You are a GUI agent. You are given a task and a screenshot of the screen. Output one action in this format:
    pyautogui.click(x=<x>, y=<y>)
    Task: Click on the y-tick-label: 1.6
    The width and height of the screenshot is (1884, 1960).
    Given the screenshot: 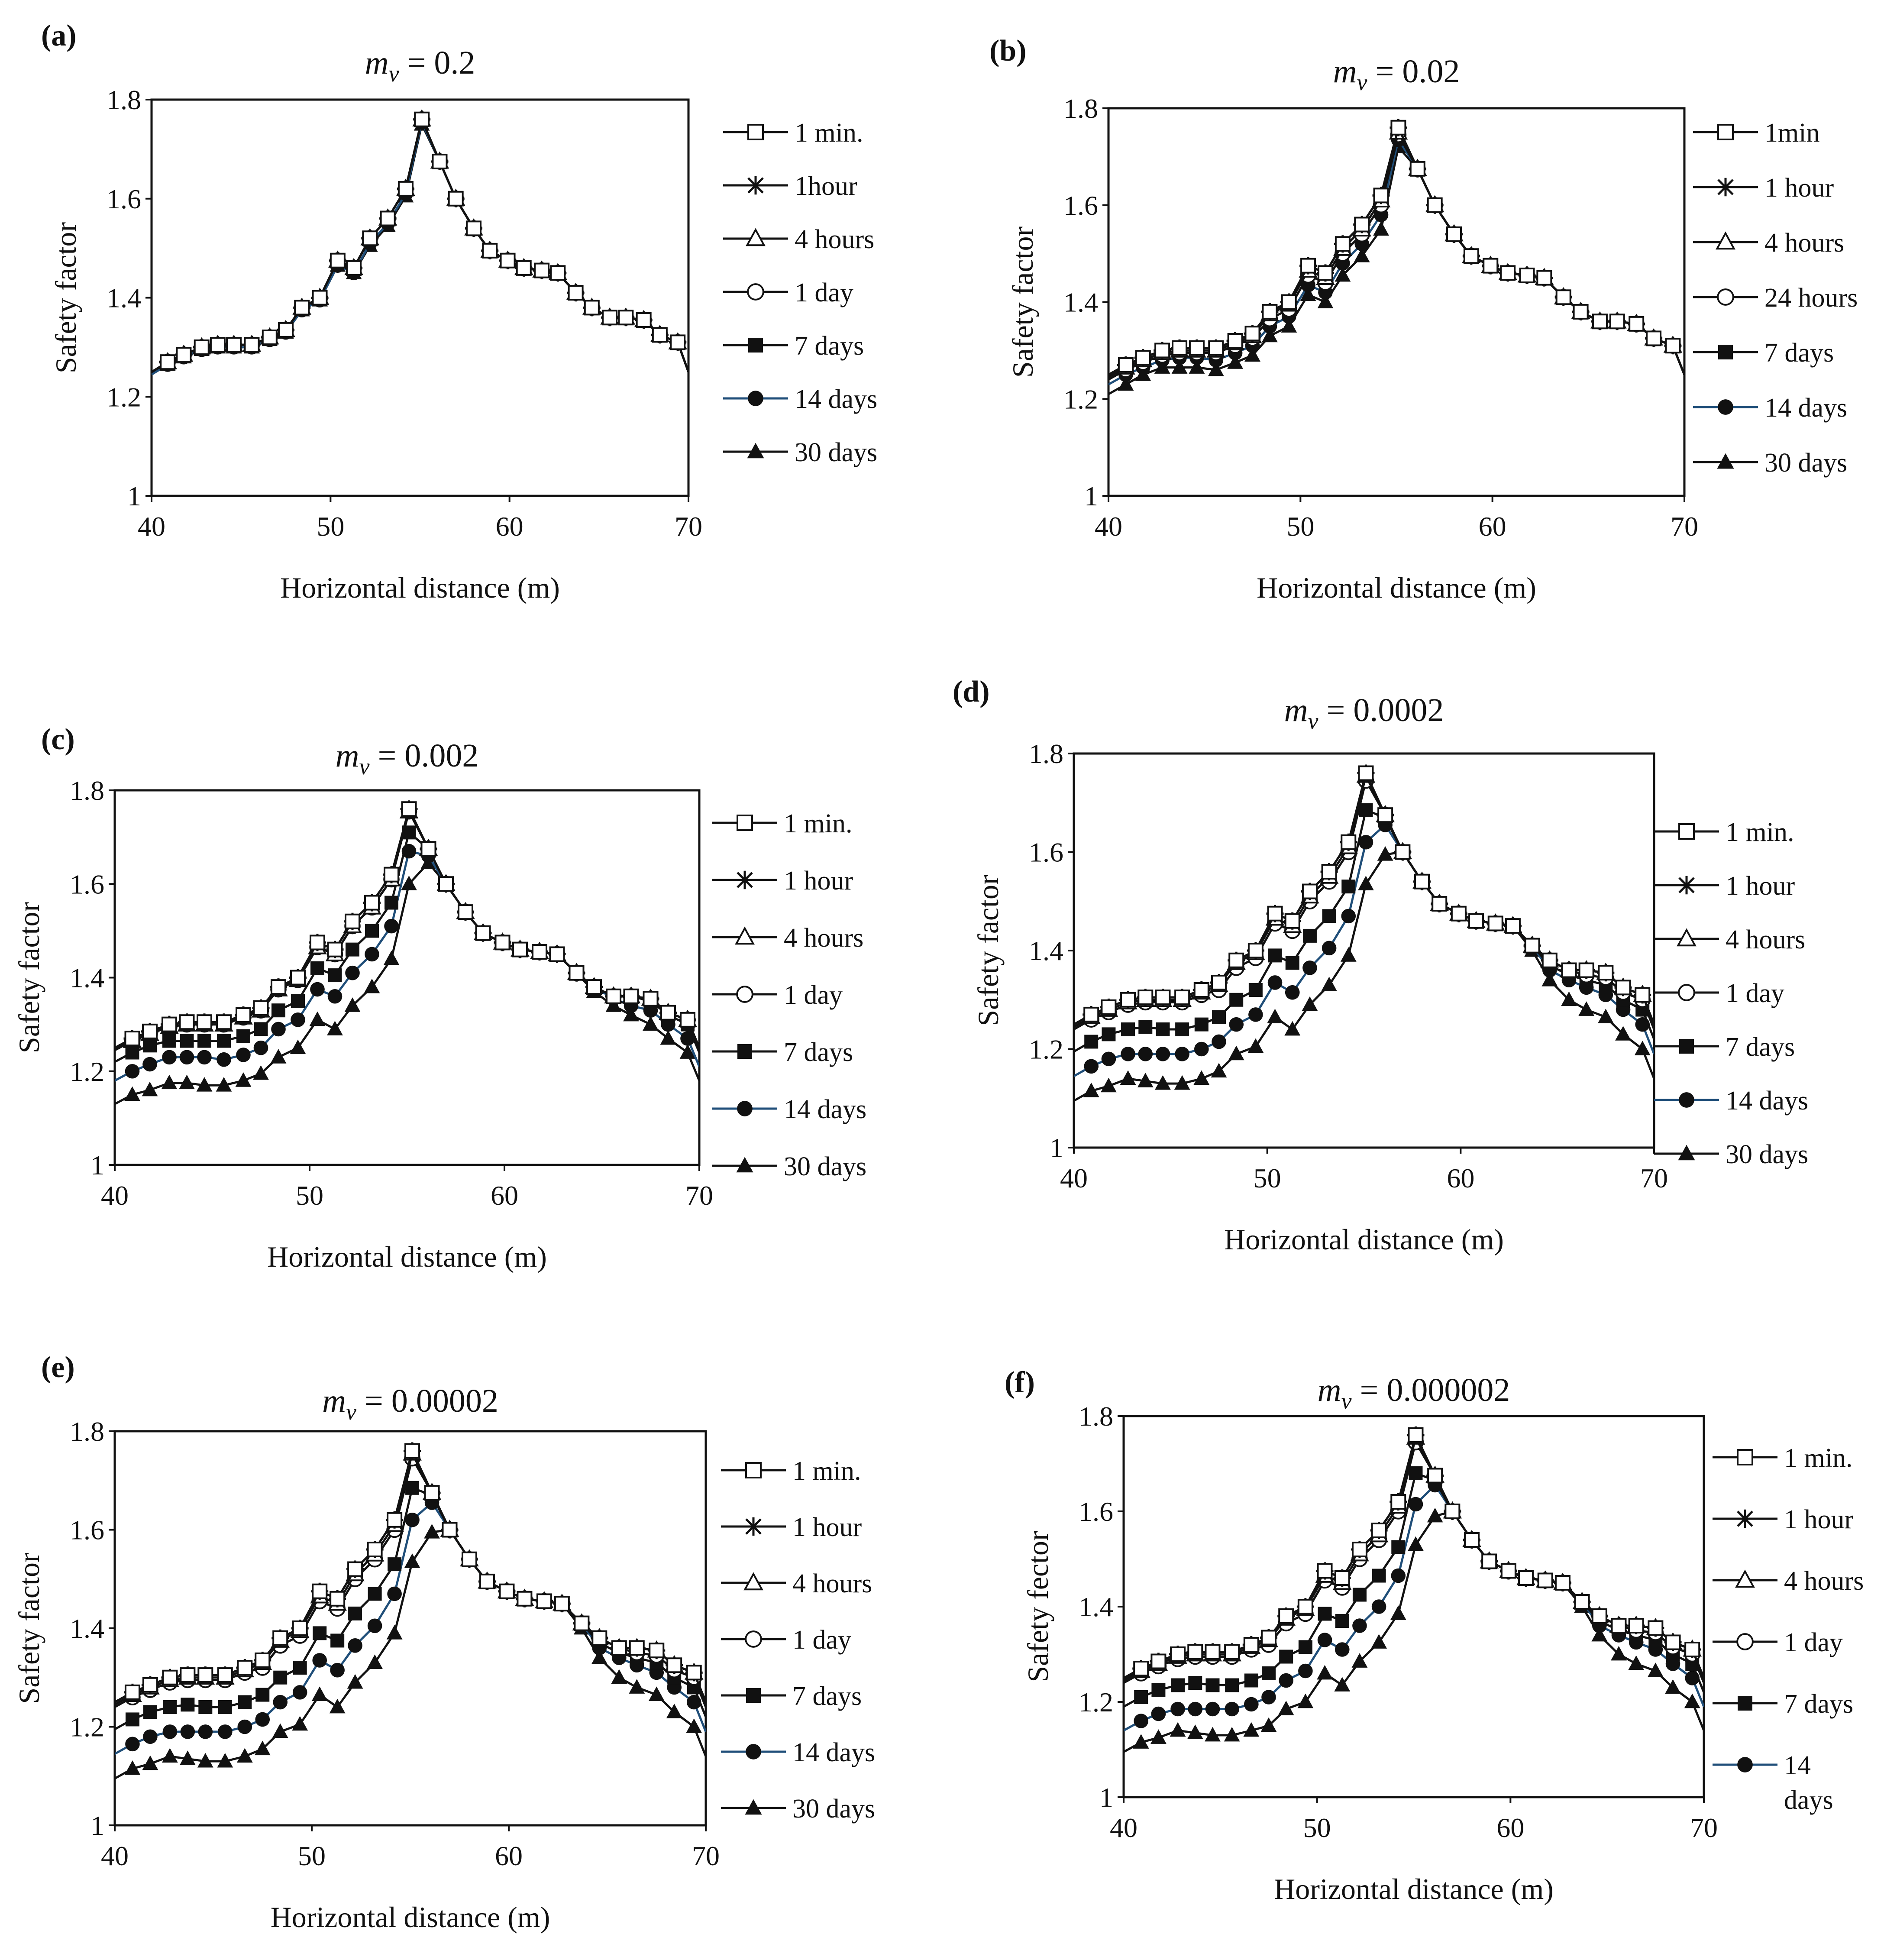 What is the action you would take?
    pyautogui.click(x=1046, y=852)
    